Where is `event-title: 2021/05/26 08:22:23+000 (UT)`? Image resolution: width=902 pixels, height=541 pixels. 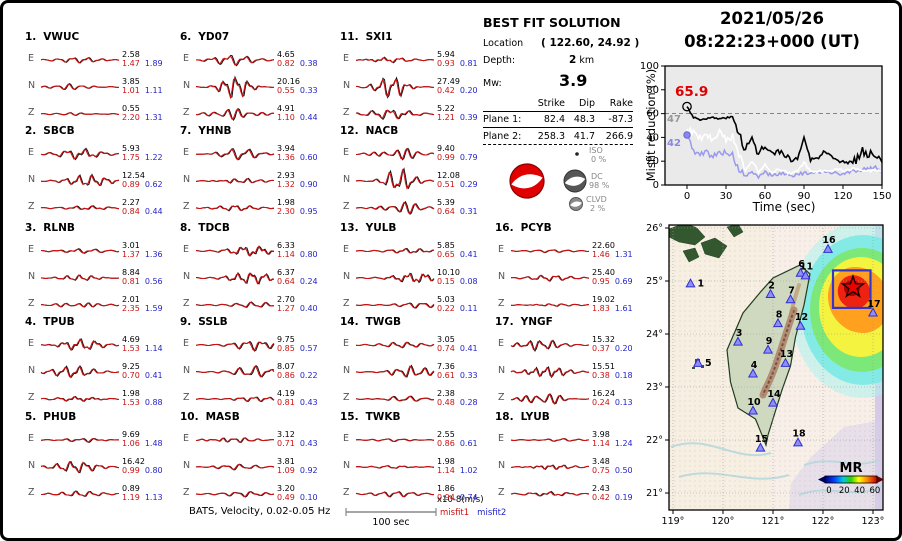 event-title: 2021/05/26 08:22:23+000 (UT) is located at coordinates (771, 30).